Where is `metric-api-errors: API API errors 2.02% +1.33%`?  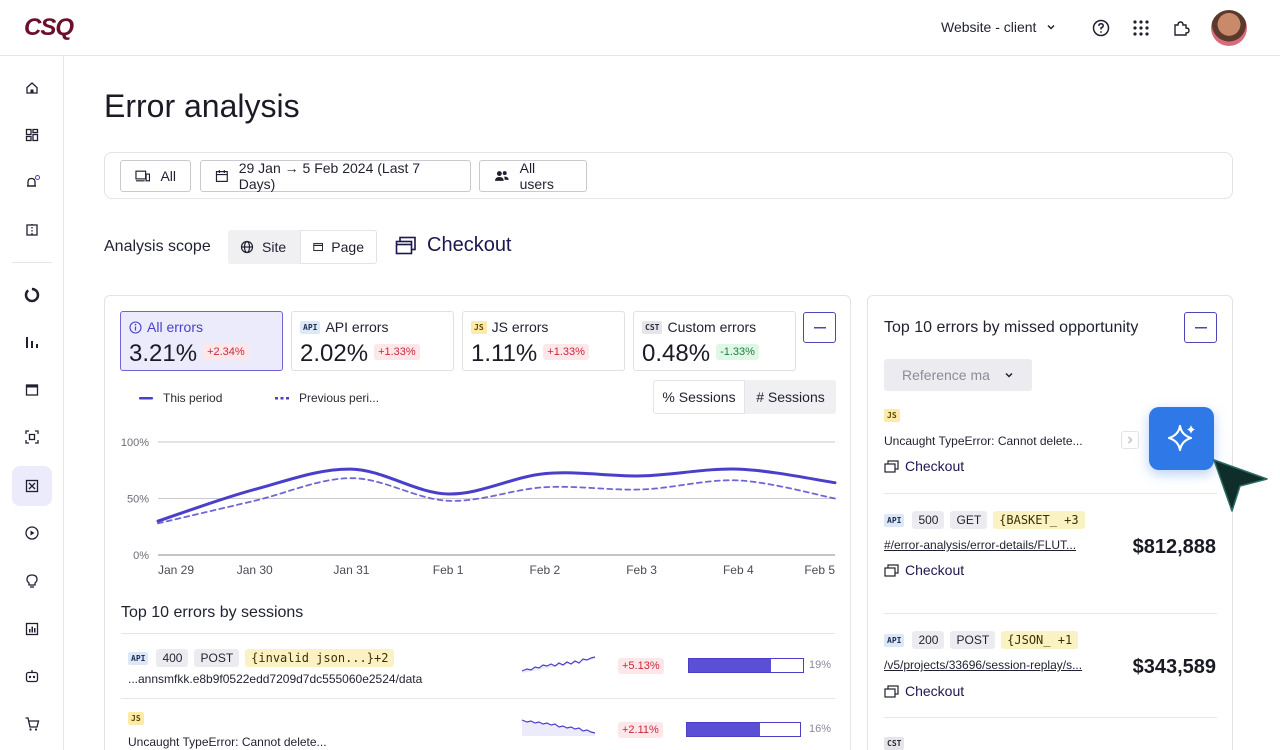 metric-api-errors: API API errors 2.02% +1.33% is located at coordinates (372, 341).